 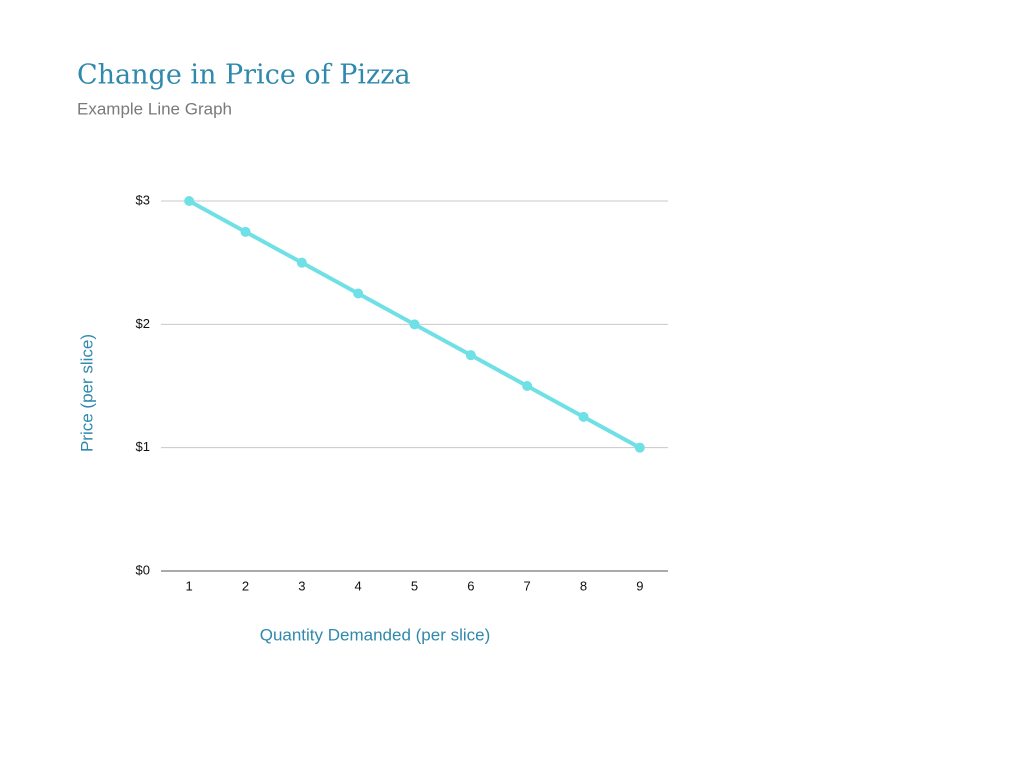 What do you see at coordinates (154, 108) in the screenshot?
I see `chart-subtitle: Example Line Graph` at bounding box center [154, 108].